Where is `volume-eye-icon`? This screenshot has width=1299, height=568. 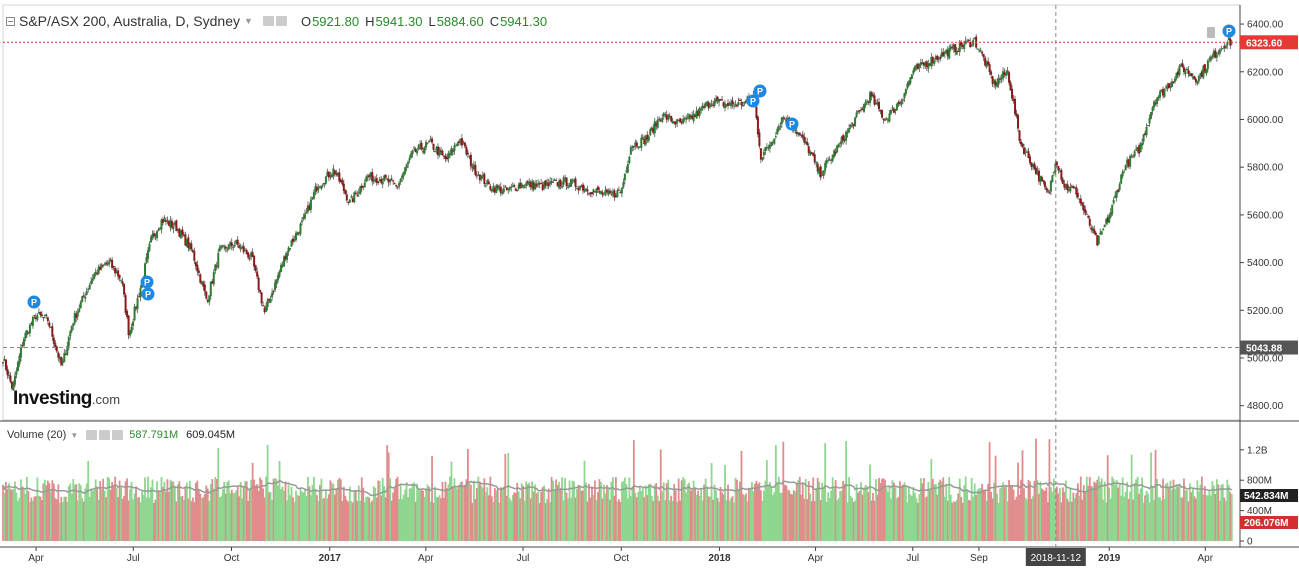
volume-eye-icon is located at coordinates (92, 435).